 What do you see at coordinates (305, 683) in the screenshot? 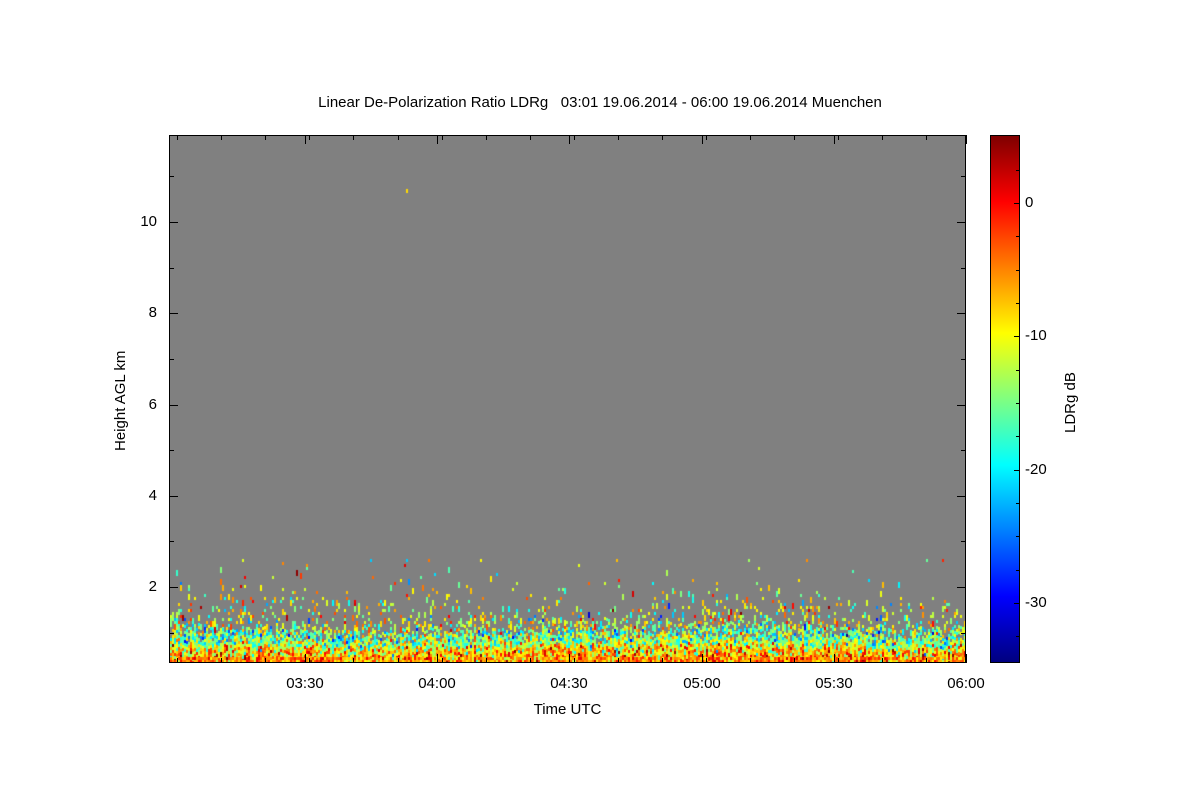
I see `x-axis-tick-label: 03:30` at bounding box center [305, 683].